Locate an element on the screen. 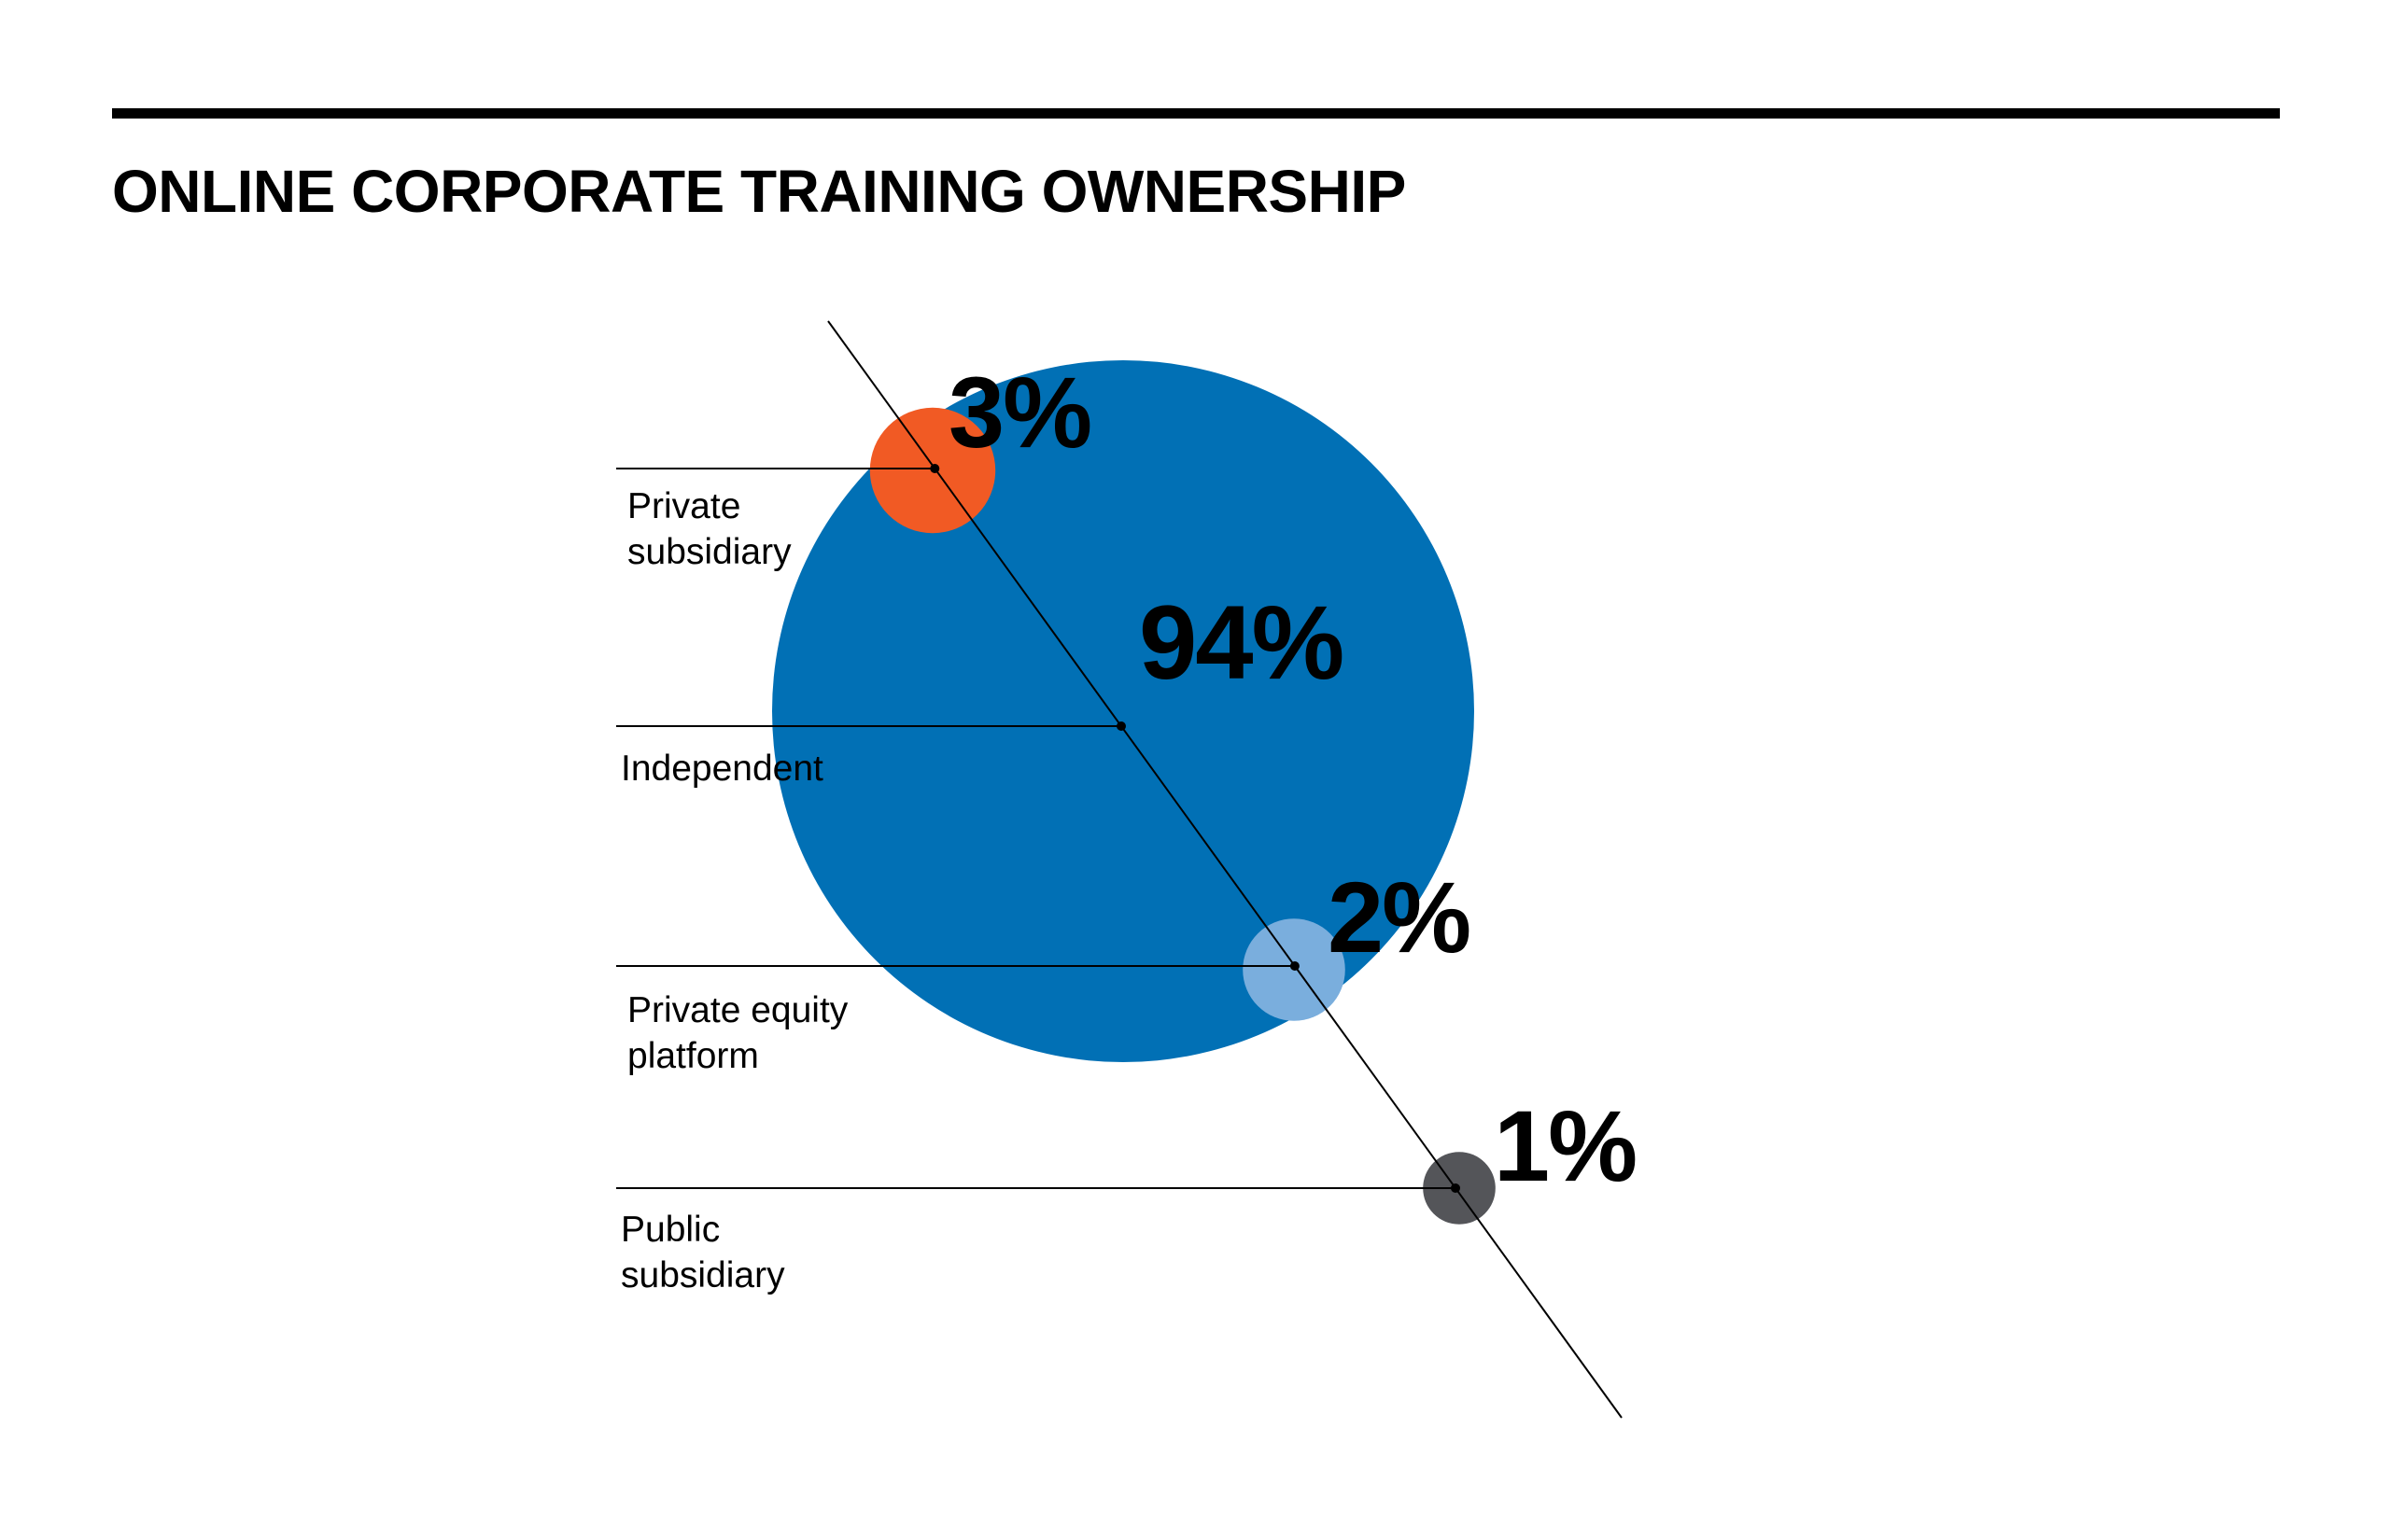 This screenshot has width=2390, height=1540. anchor-dot-public-subsidiary is located at coordinates (1455, 1188).